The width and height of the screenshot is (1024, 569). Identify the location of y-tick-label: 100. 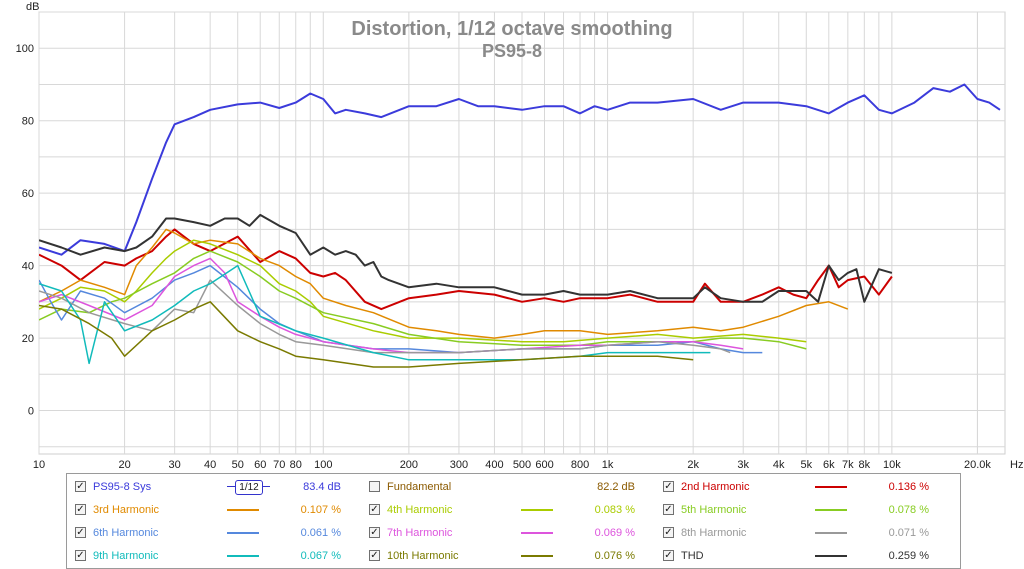
(25, 49).